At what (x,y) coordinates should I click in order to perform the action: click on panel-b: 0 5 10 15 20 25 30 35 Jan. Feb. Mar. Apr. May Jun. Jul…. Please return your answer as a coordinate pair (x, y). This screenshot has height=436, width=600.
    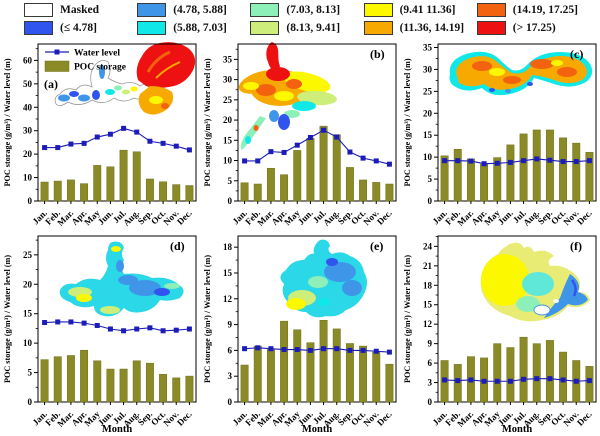
    Looking at the image, I should click on (300, 134).